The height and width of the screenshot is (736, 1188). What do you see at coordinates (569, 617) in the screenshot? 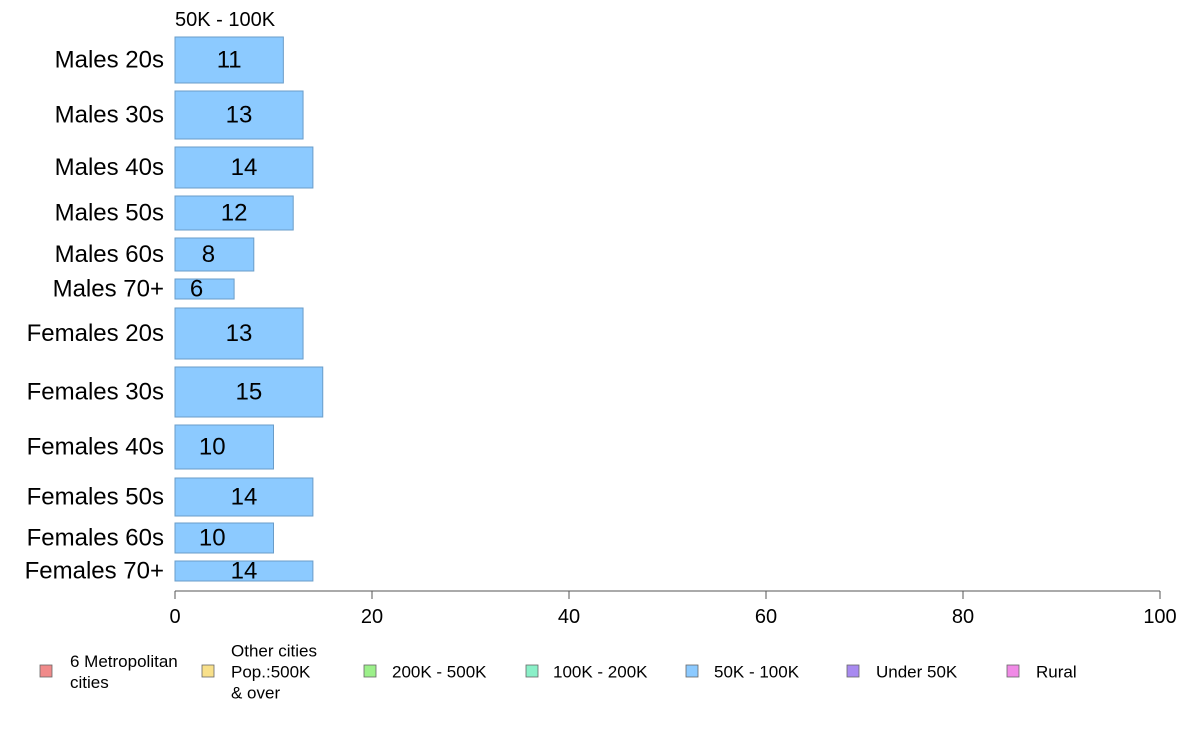
I see `x-tick-label: 40` at bounding box center [569, 617].